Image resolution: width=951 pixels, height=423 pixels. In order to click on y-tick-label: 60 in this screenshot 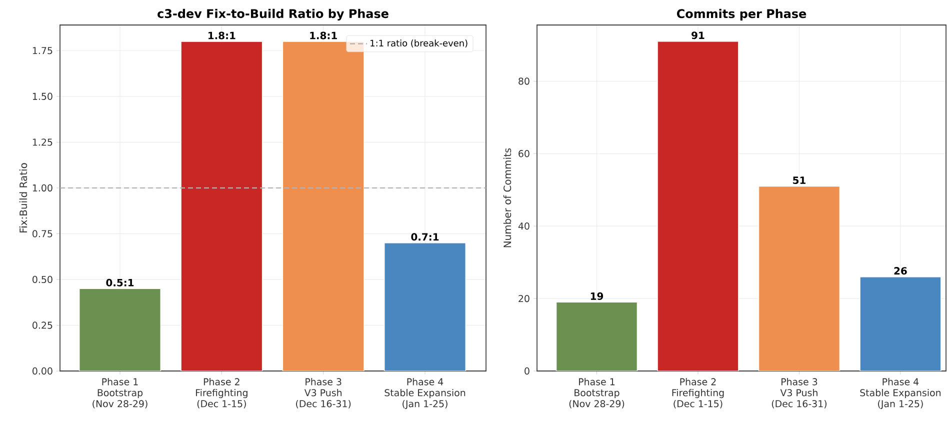, I will do `click(524, 154)`.